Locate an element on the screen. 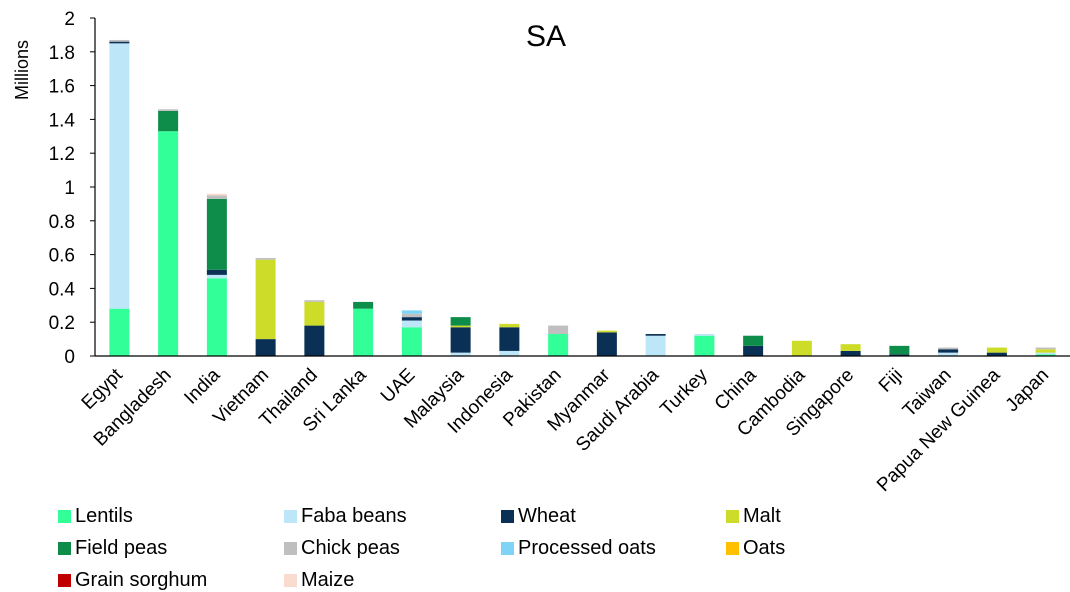 The image size is (1070, 592). y-tick-label: 1 is located at coordinates (69, 188).